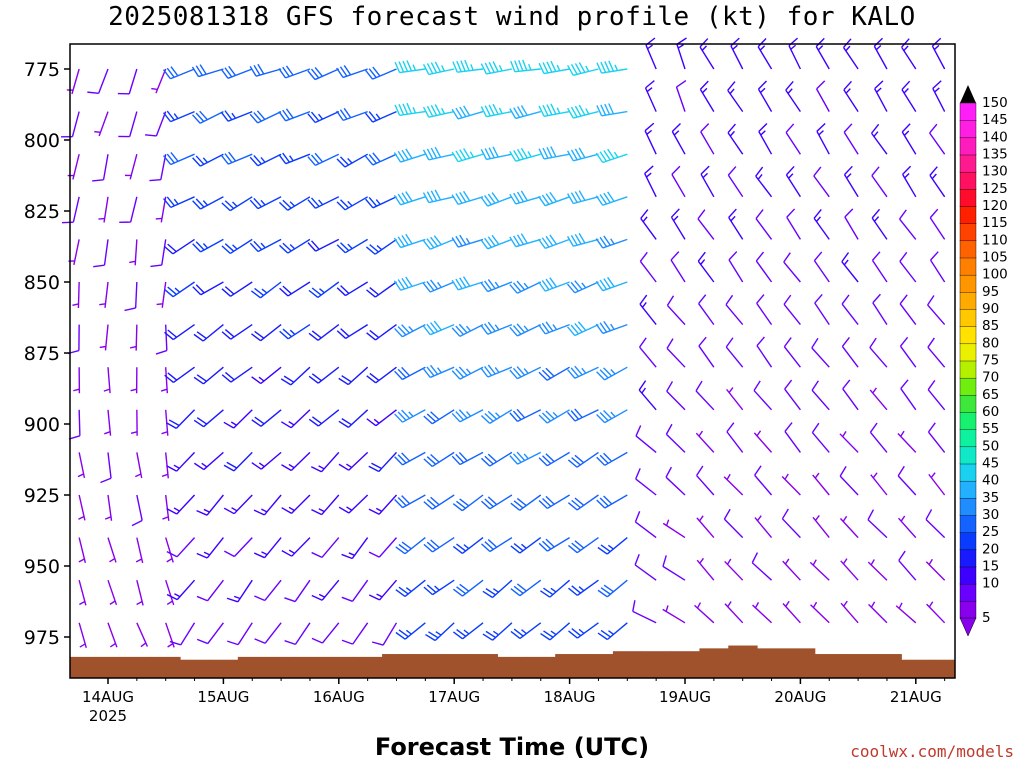 The height and width of the screenshot is (768, 1024). Describe the element at coordinates (932, 751) in the screenshot. I see `credit-link: coolwx.com/models` at that location.